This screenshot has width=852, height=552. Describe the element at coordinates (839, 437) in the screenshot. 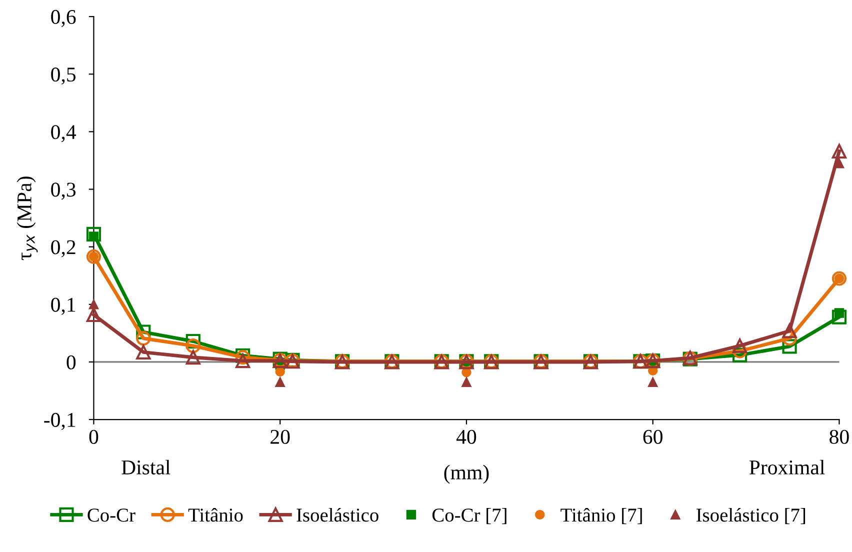

I see `x-tick-label: 80` at that location.